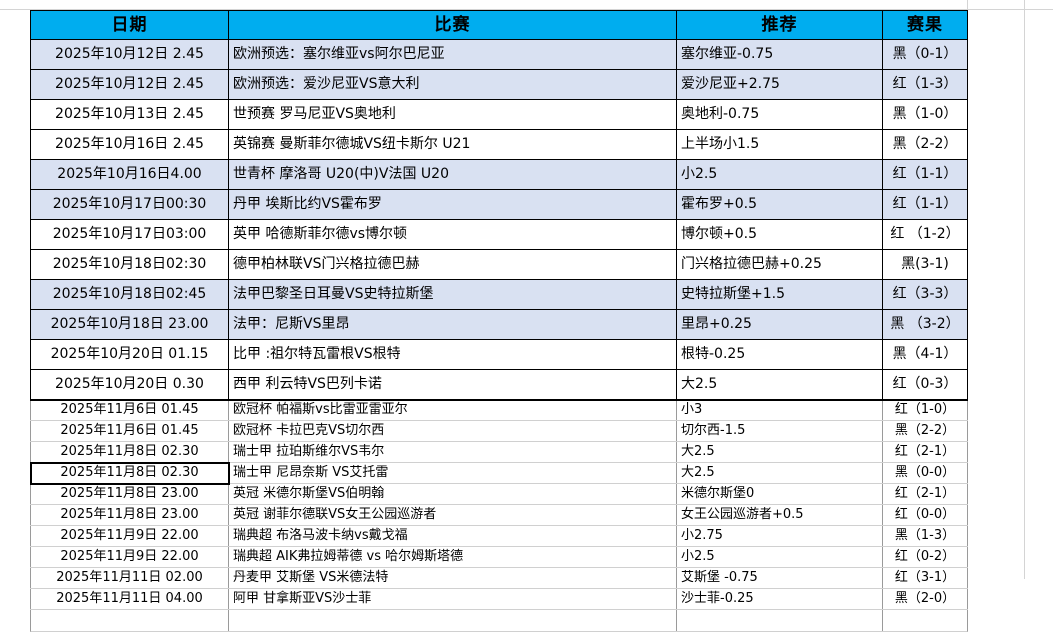  I want to click on cell-pick: 米德尔斯堡0, so click(779, 494).